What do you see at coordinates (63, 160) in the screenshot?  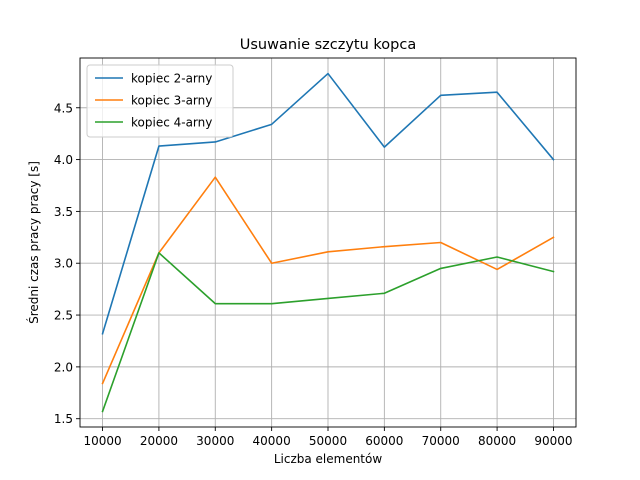 I see `y-tick-label: 4.0` at bounding box center [63, 160].